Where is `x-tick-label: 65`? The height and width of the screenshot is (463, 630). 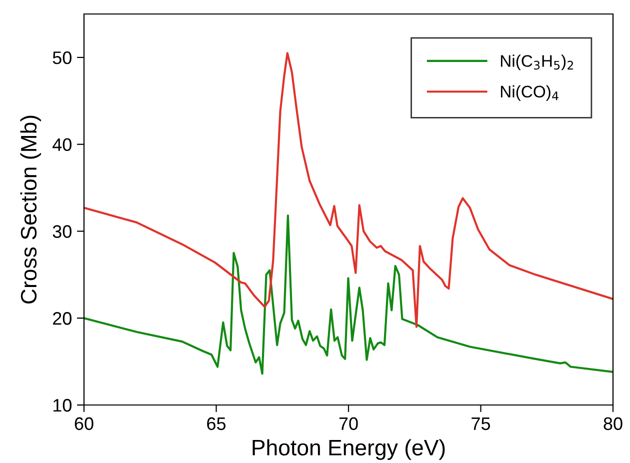 x-tick-label: 65 is located at coordinates (216, 423).